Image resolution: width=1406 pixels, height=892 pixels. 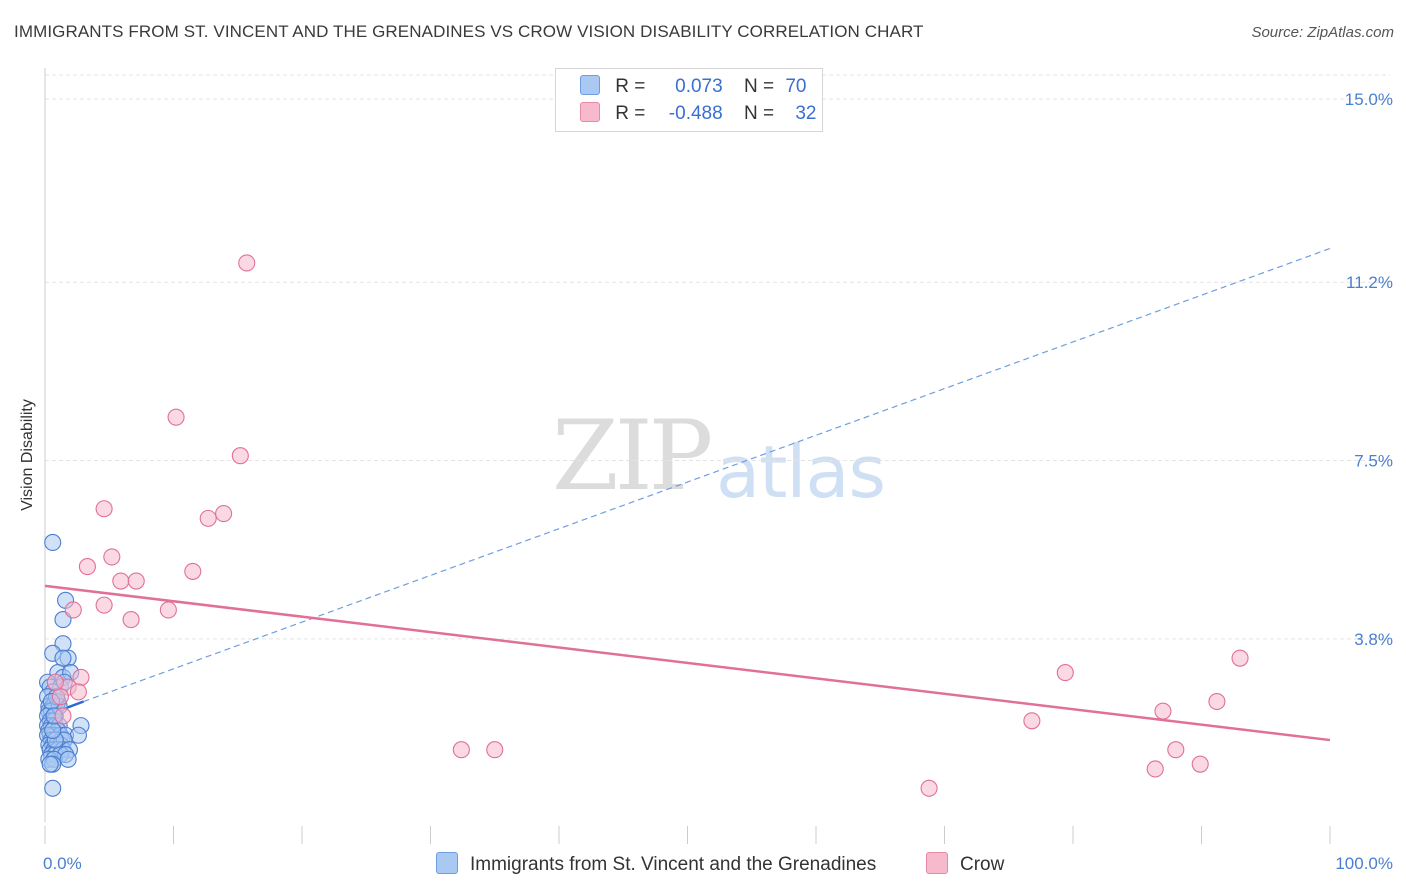 I want to click on legend-n-value: 32, so click(x=806, y=113).